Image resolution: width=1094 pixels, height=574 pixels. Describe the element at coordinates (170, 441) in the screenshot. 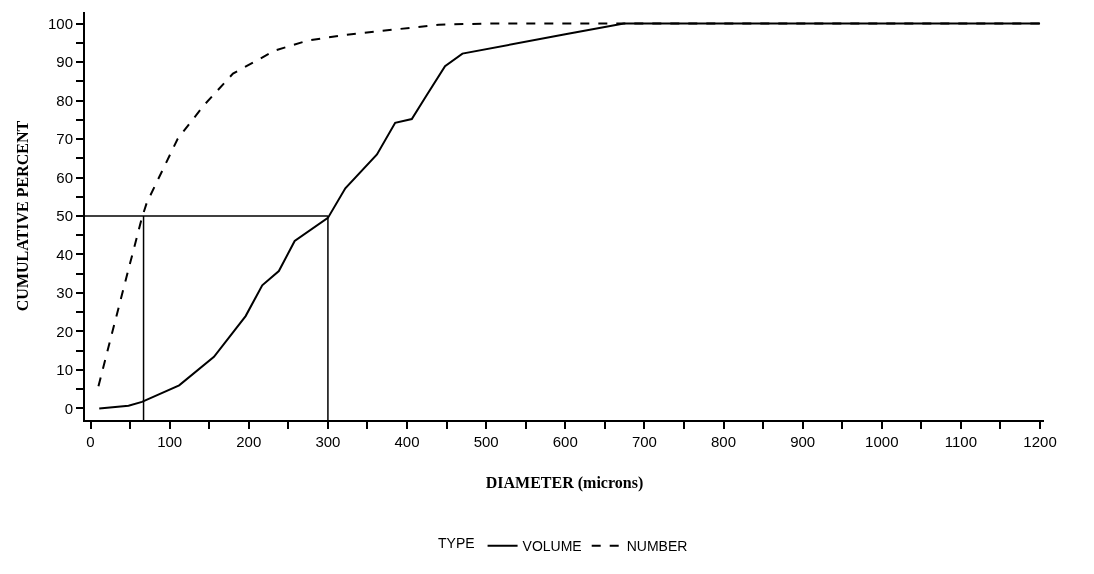

I see `x-tick-label: 100` at that location.